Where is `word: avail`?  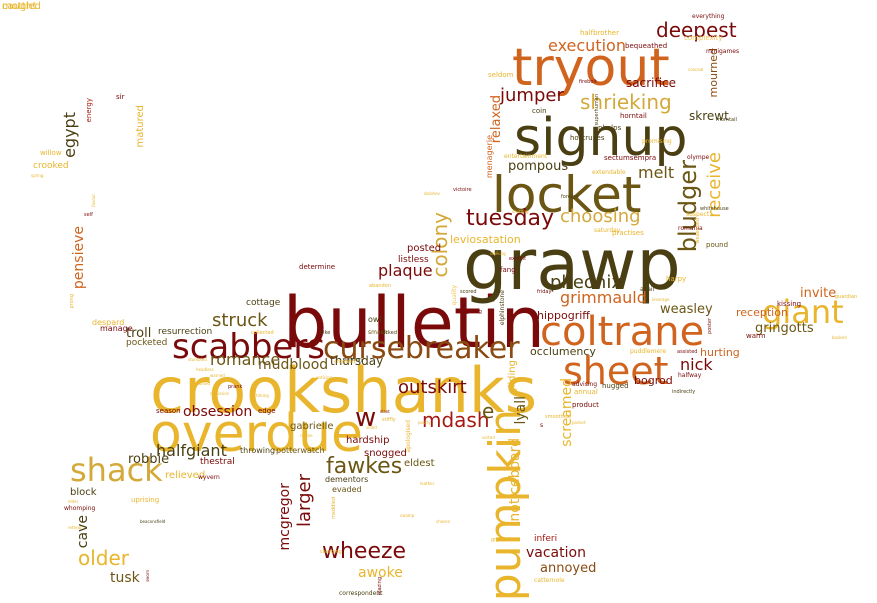 word: avail is located at coordinates (647, 289).